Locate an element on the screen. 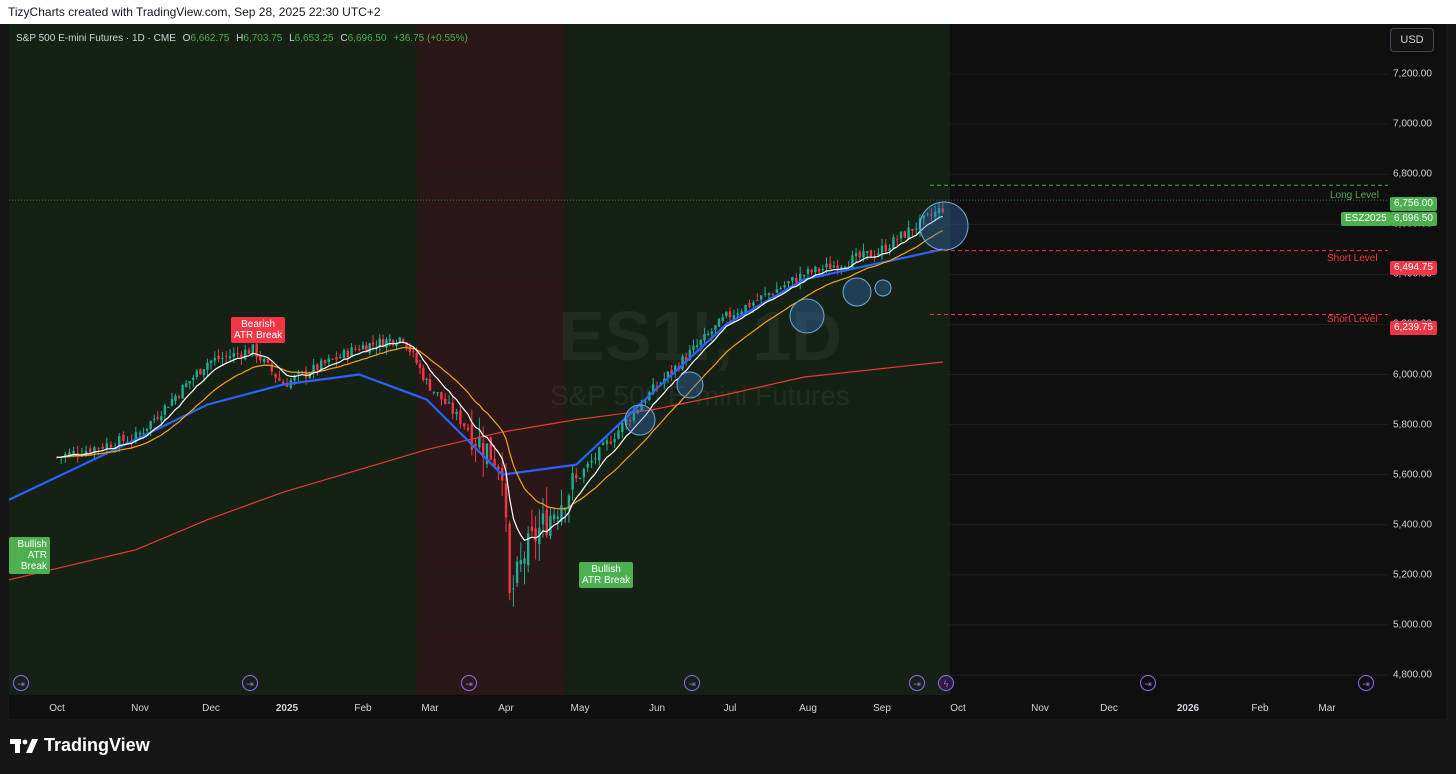 This screenshot has height=774, width=1456. time-tick-label: Aug is located at coordinates (808, 708).